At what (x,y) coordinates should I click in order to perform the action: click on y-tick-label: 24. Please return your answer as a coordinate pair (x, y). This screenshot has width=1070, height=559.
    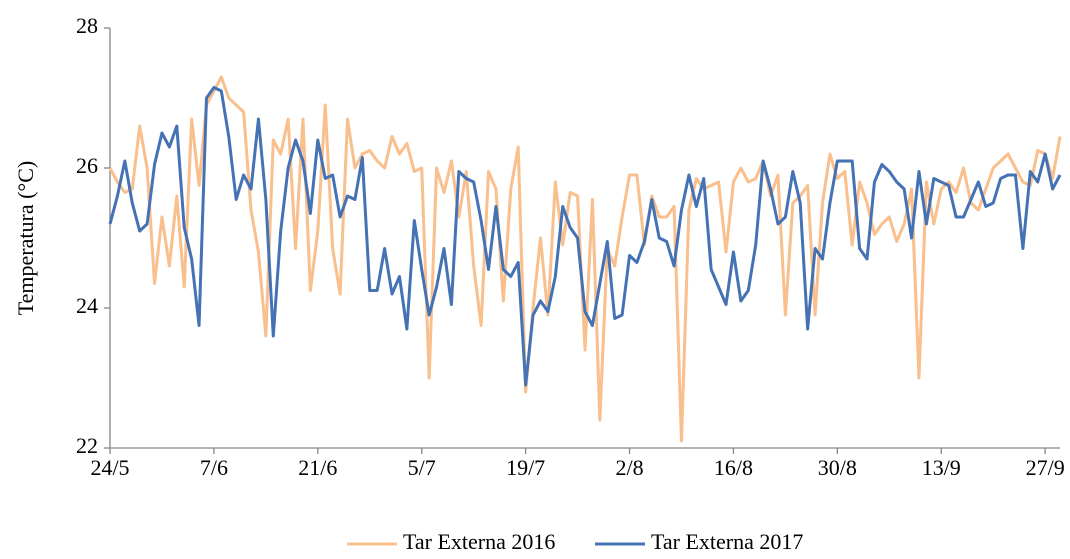
    Looking at the image, I should click on (87, 305).